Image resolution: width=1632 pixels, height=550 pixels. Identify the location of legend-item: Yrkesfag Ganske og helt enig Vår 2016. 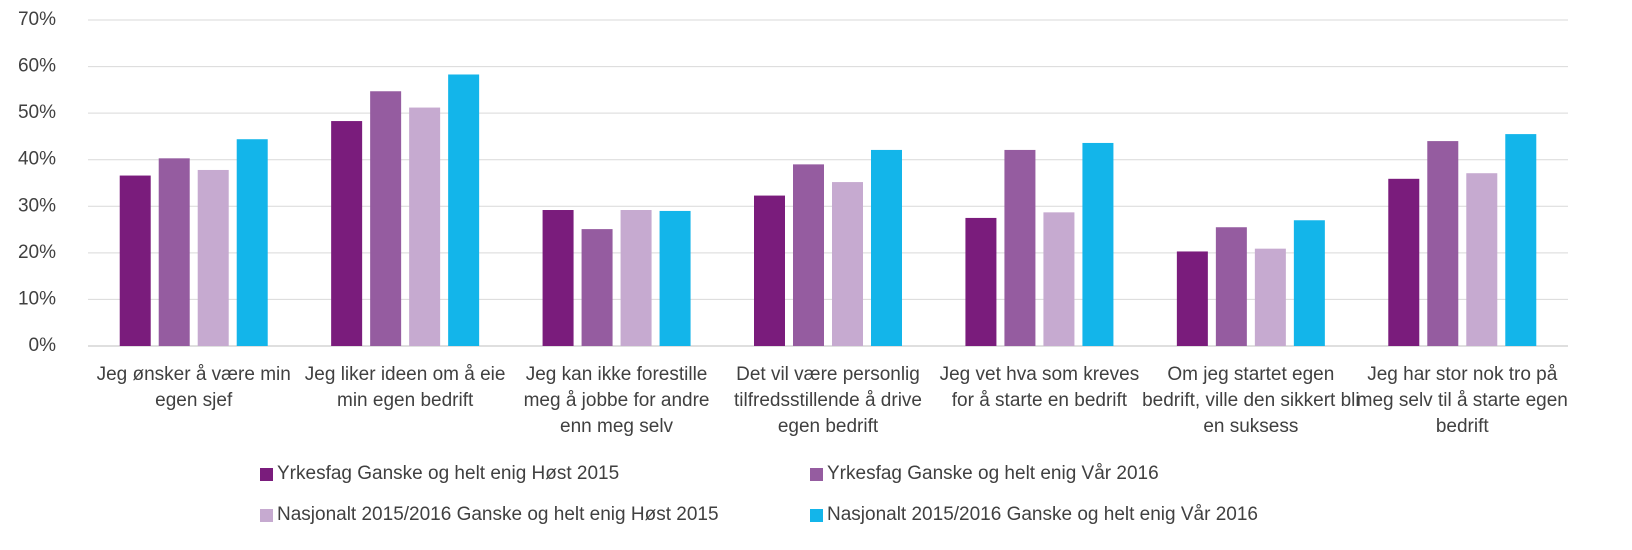
(984, 474).